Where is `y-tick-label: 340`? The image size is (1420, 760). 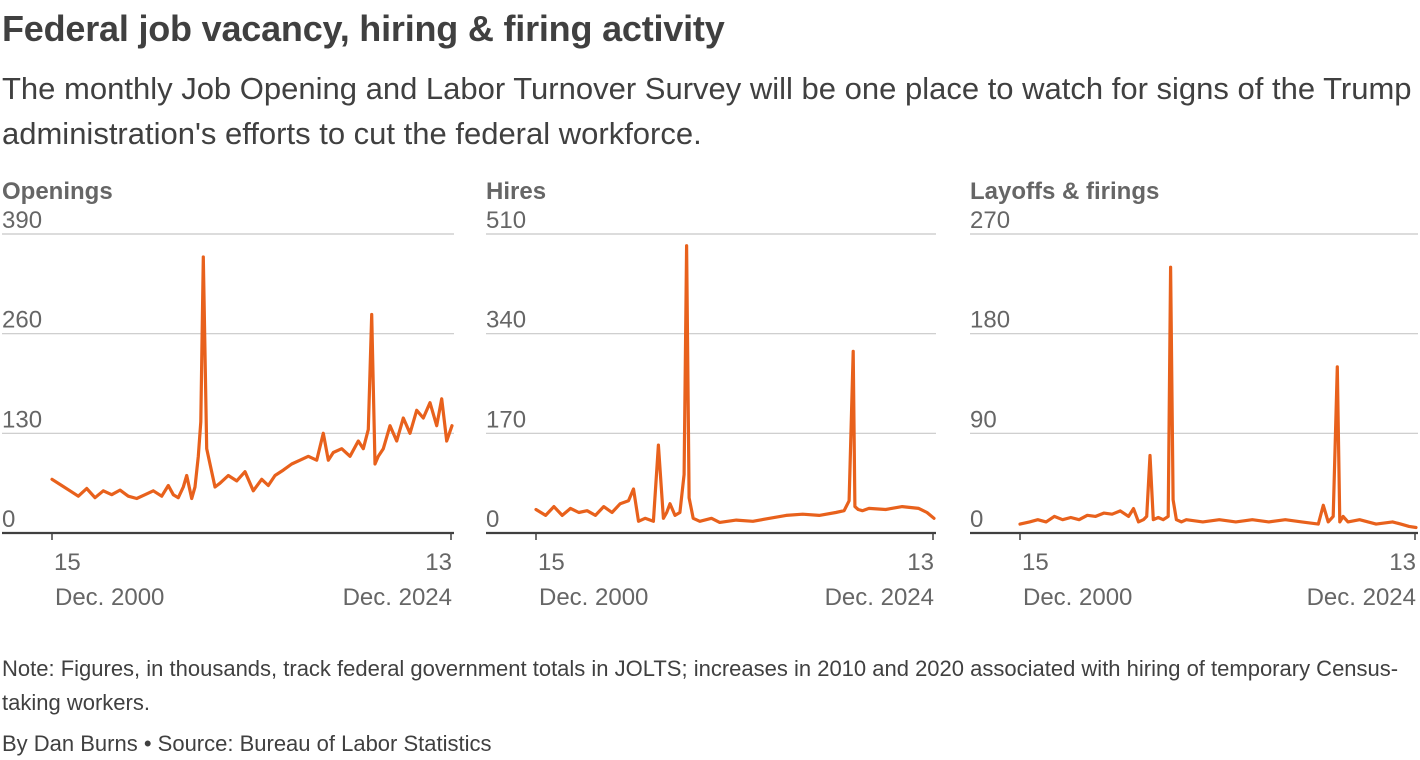 y-tick-label: 340 is located at coordinates (506, 320).